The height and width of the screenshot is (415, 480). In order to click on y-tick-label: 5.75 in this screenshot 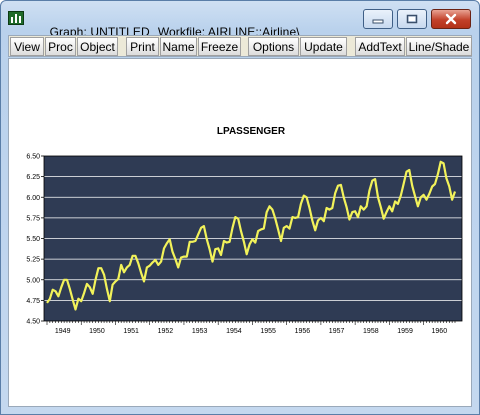, I will do `click(33, 218)`.